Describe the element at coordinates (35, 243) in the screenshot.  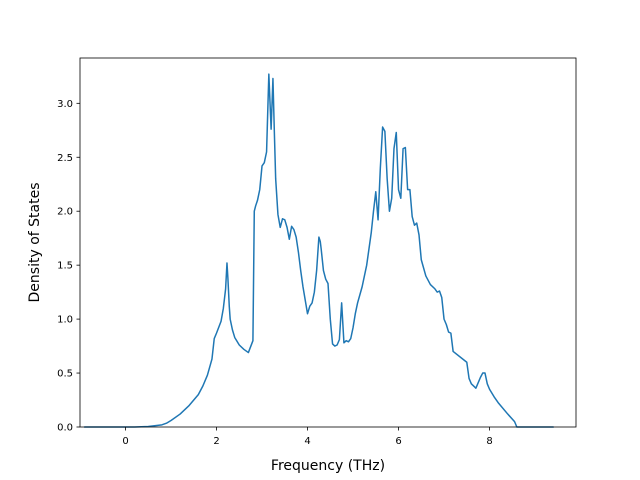
I see `y-axis-label: Density of States` at that location.